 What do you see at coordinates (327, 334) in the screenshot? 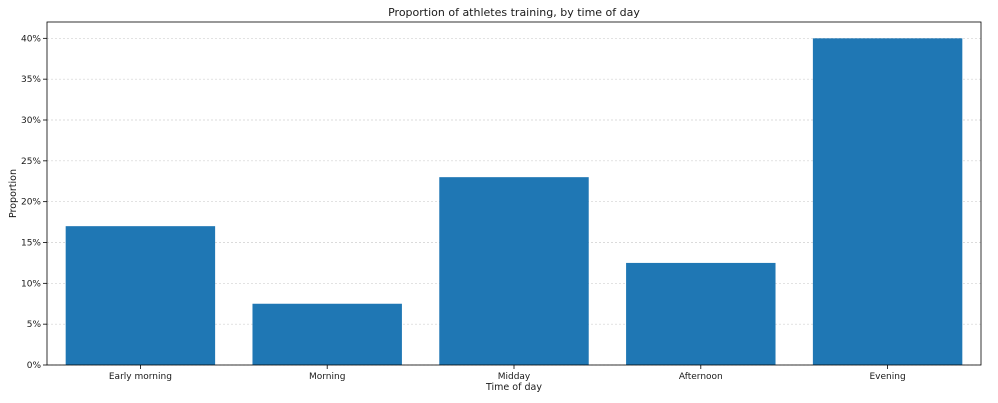
I see `bar-morning` at bounding box center [327, 334].